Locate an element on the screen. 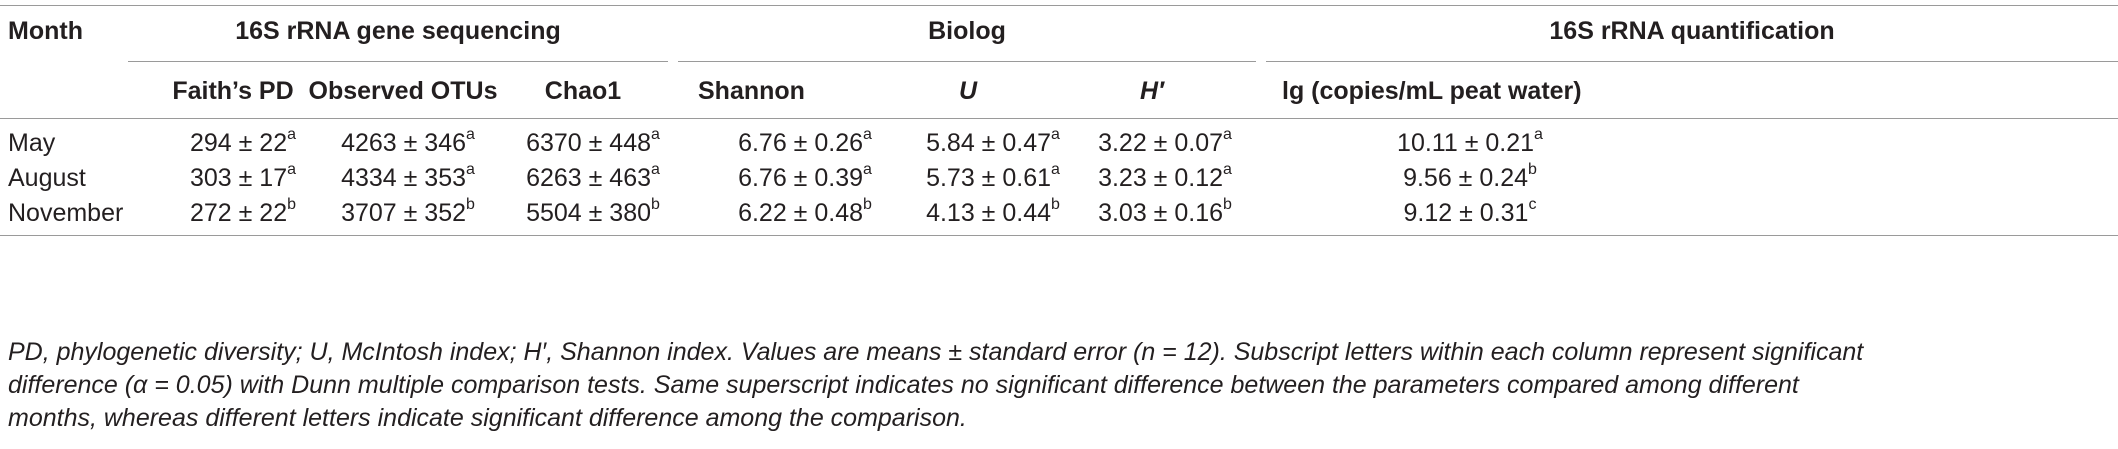 The width and height of the screenshot is (2118, 449). table-cell: 294 ± 22a is located at coordinates (243, 141).